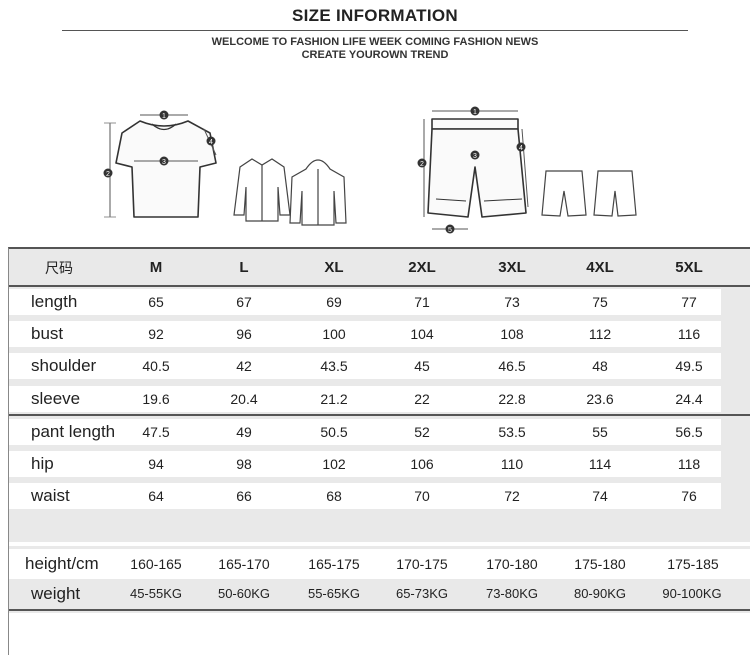  What do you see at coordinates (334, 464) in the screenshot?
I see `table-cell: 102` at bounding box center [334, 464].